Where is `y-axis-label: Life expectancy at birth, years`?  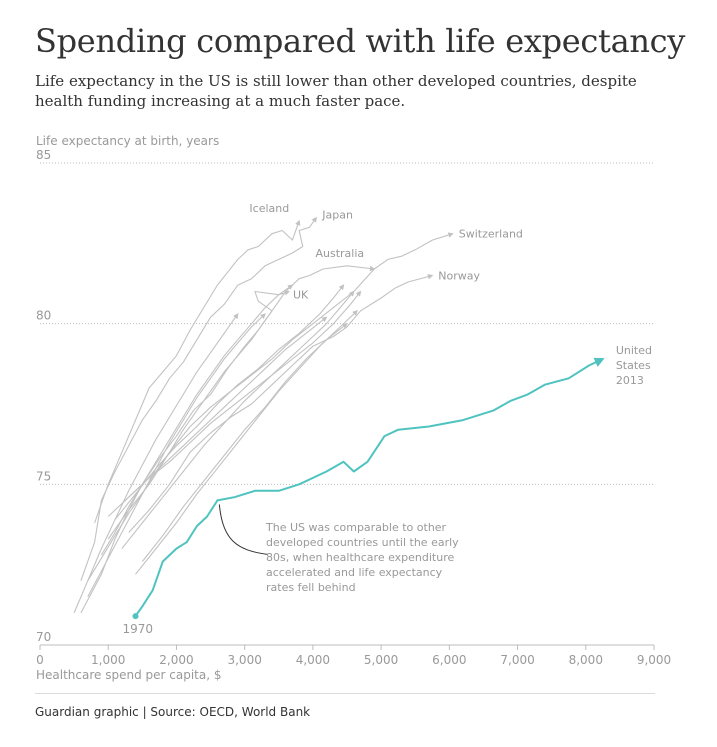
y-axis-label: Life expectancy at birth, years is located at coordinates (127, 141).